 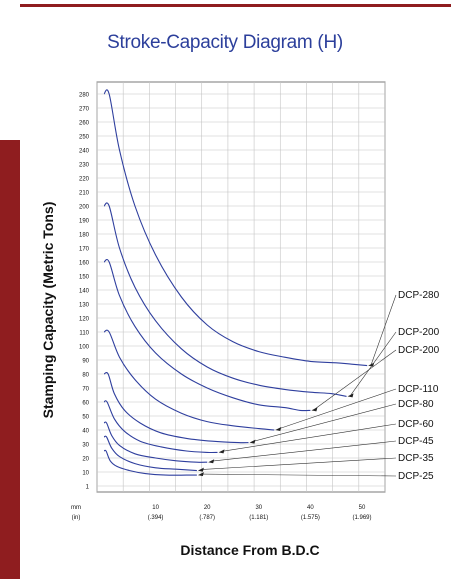 What do you see at coordinates (235, 5) in the screenshot?
I see `frame-top-border` at bounding box center [235, 5].